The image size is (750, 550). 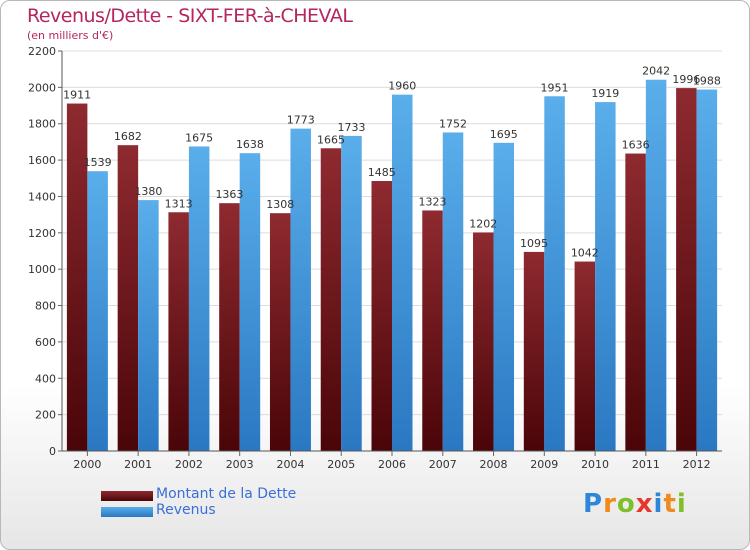 I want to click on x-tick-label: 2009, so click(x=544, y=464).